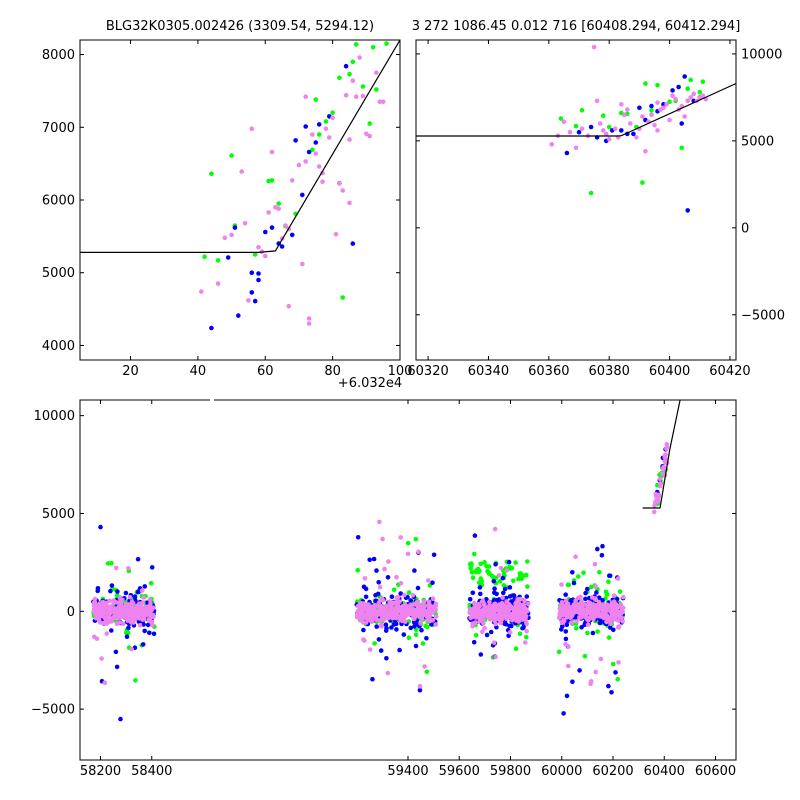 The width and height of the screenshot is (800, 800). Describe the element at coordinates (58, 201) in the screenshot. I see `y-tick-label: 6000` at that location.